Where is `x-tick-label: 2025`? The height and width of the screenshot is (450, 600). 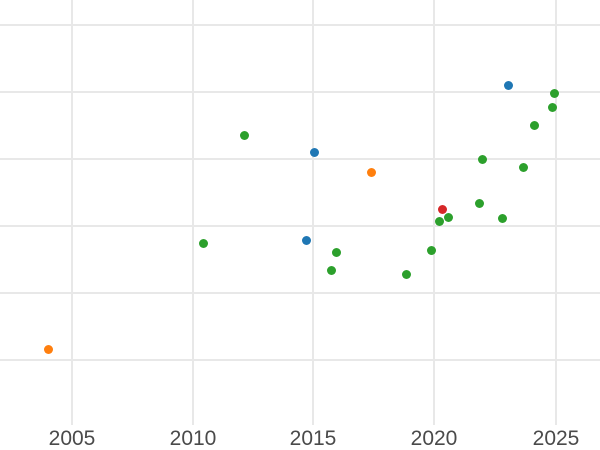 x-tick-label: 2025 is located at coordinates (556, 438).